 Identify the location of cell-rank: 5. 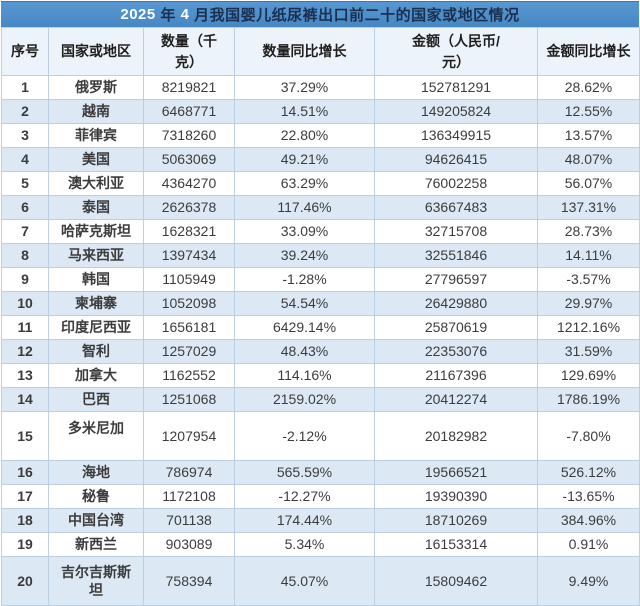
(25, 183).